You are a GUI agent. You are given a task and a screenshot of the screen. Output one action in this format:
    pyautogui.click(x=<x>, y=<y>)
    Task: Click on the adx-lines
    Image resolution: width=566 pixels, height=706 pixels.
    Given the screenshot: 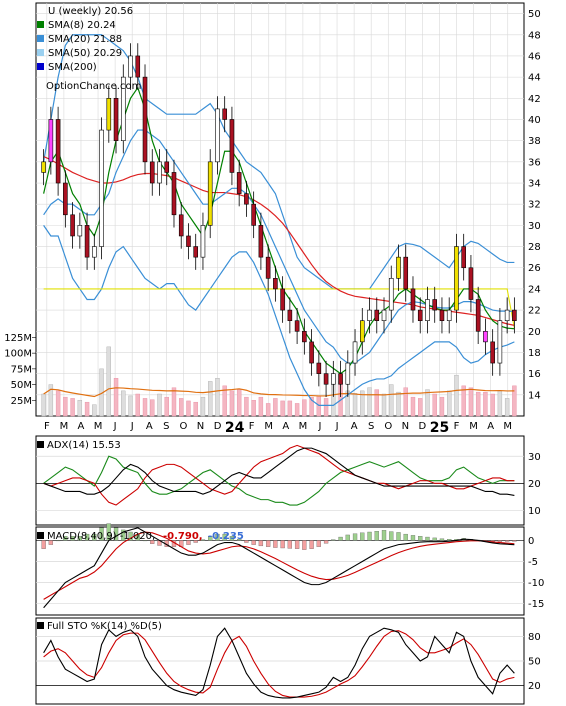 What is the action you would take?
    pyautogui.click(x=279, y=475)
    